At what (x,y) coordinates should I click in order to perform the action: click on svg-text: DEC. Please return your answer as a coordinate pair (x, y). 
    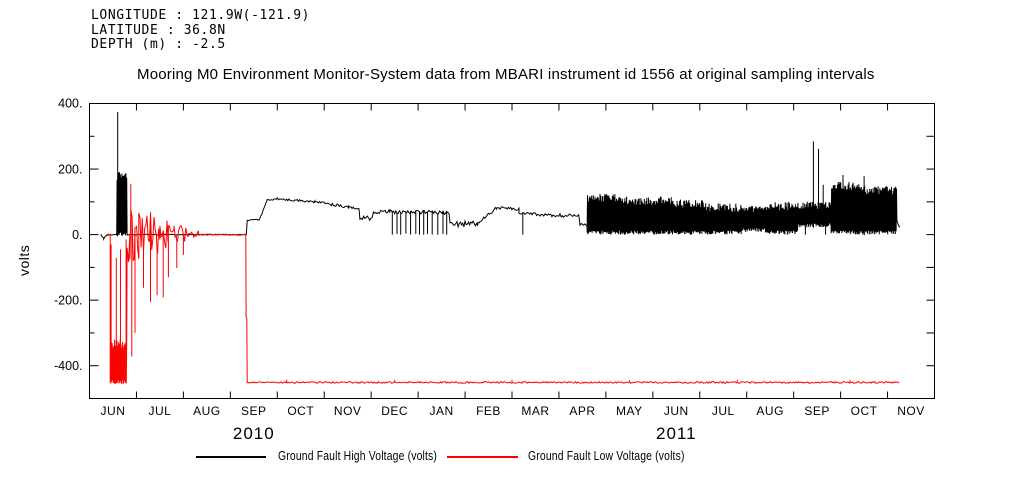
    Looking at the image, I should click on (394, 411).